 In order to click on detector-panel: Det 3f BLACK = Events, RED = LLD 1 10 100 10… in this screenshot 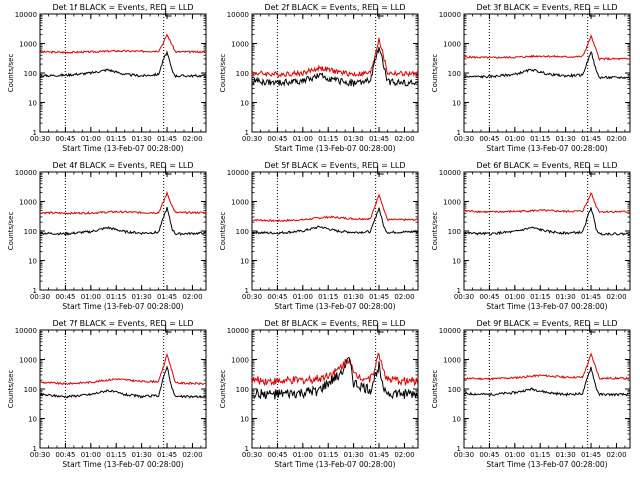, I will do `click(531, 78)`.